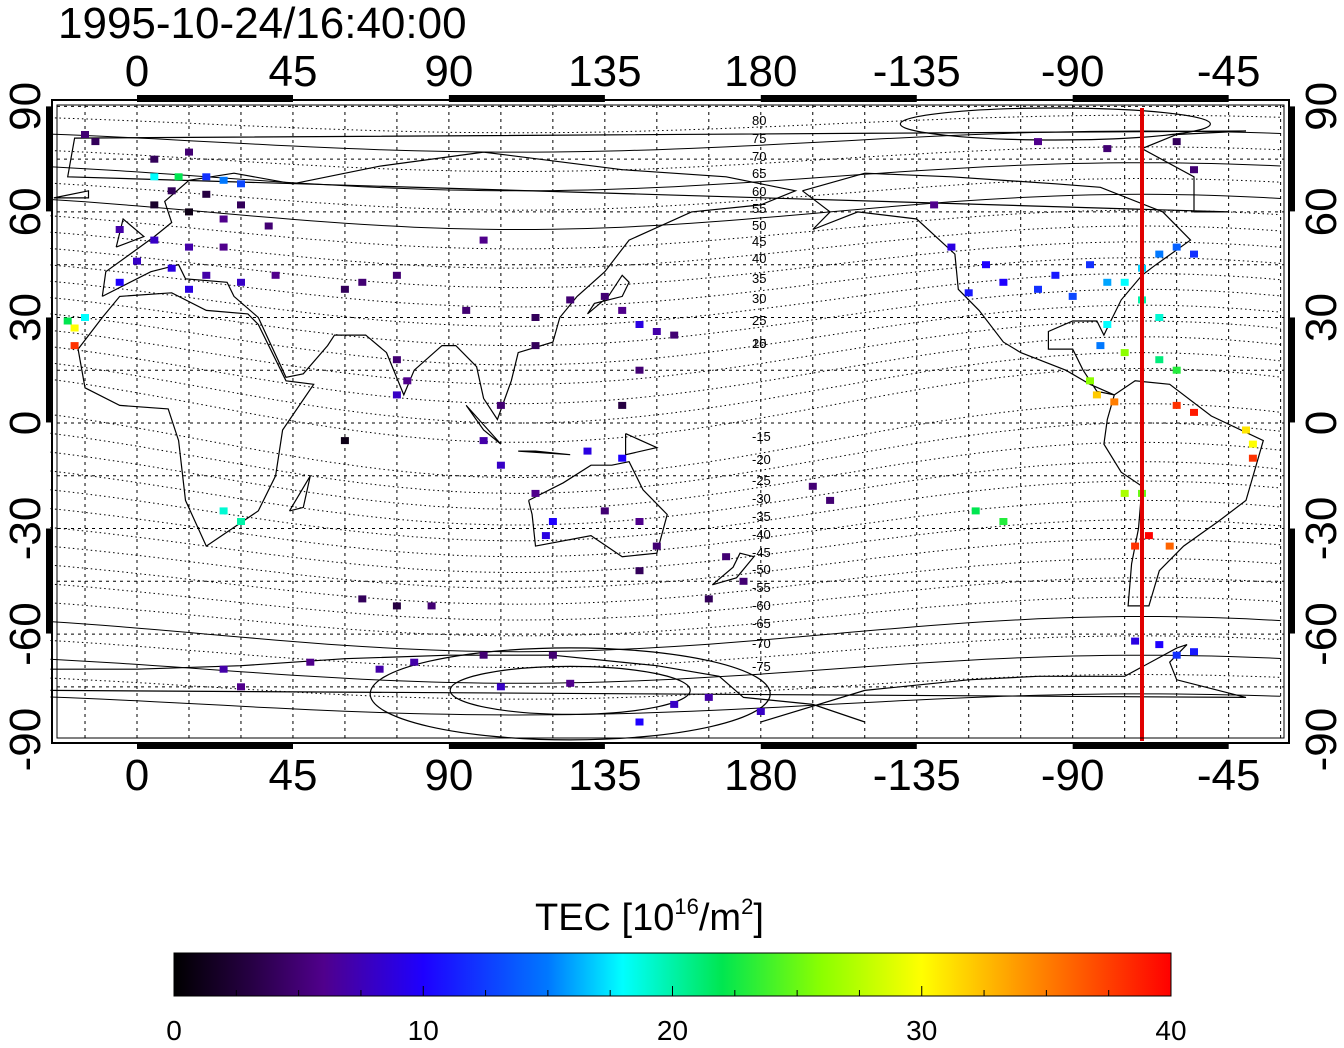 The image size is (1344, 1048). Describe the element at coordinates (1073, 71) in the screenshot. I see `longitude-label: -90` at that location.